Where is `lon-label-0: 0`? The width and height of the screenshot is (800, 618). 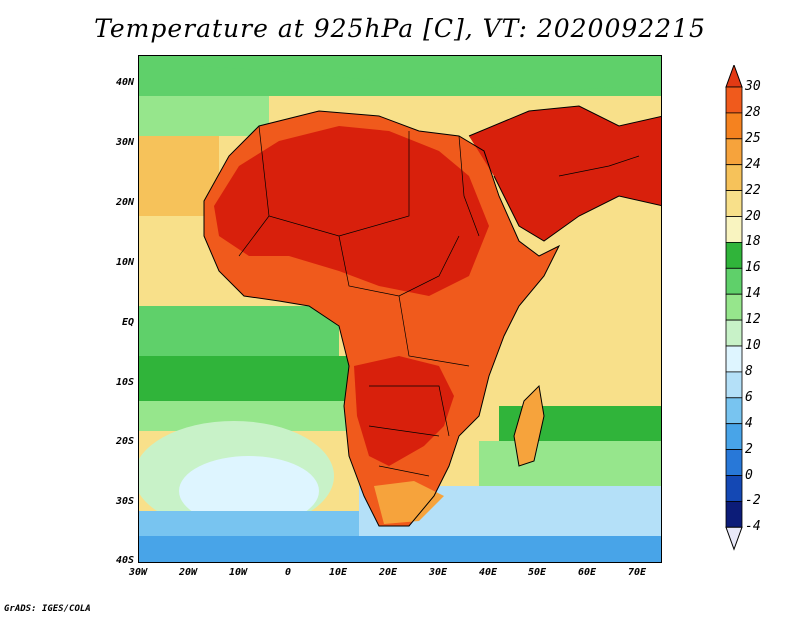
lon-label-0: 0 is located at coordinates (288, 572).